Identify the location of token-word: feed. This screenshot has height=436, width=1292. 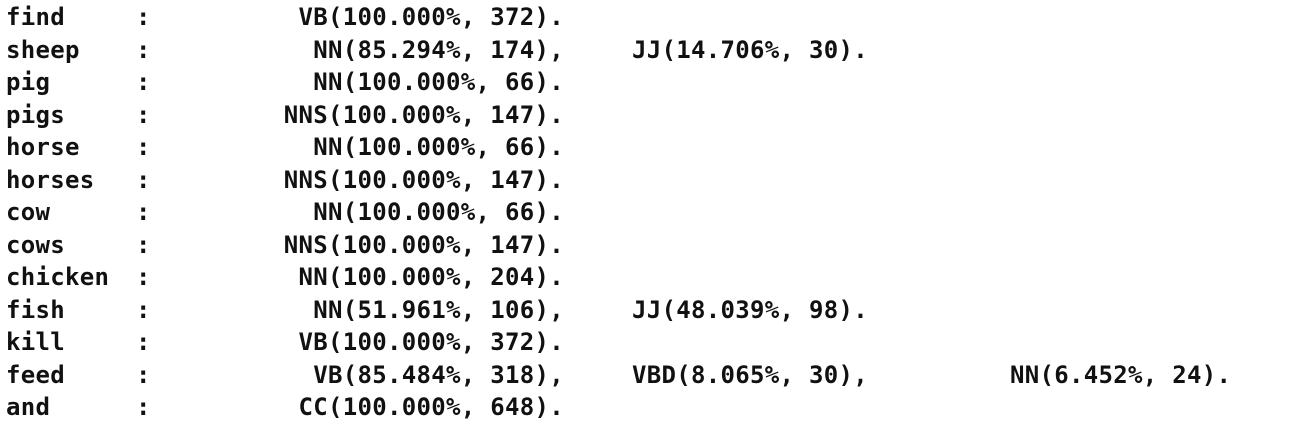
(35, 374).